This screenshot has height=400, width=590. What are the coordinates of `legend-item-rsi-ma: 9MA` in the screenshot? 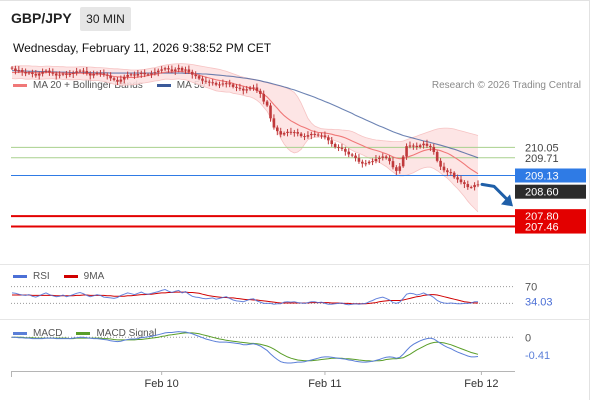 It's located at (83, 276).